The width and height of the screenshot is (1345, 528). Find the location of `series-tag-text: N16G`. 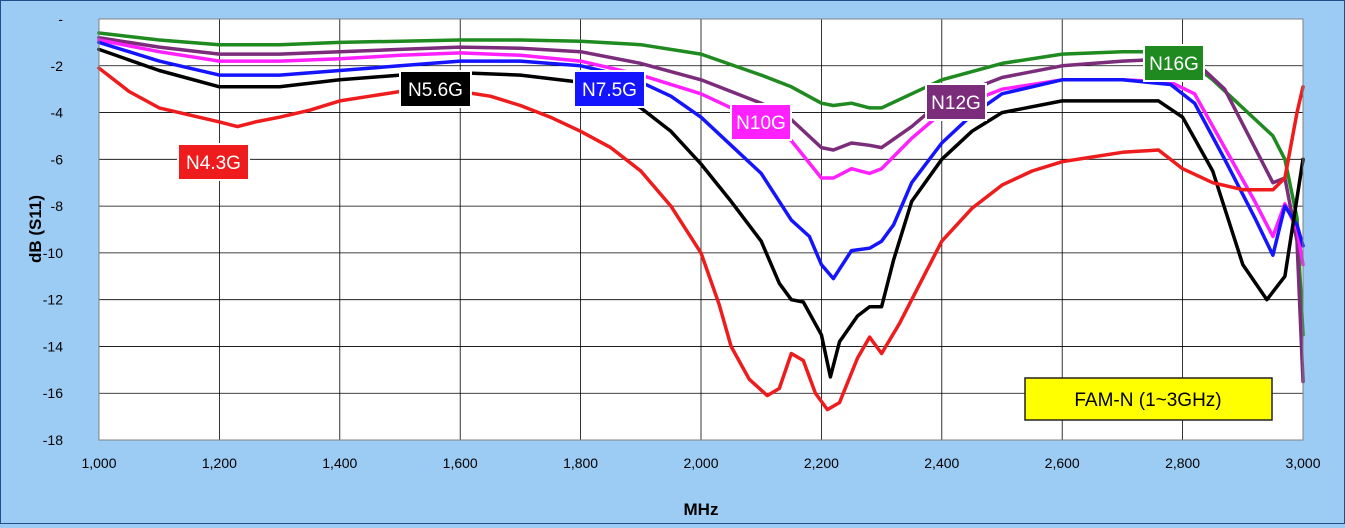

series-tag-text: N16G is located at coordinates (1174, 64).